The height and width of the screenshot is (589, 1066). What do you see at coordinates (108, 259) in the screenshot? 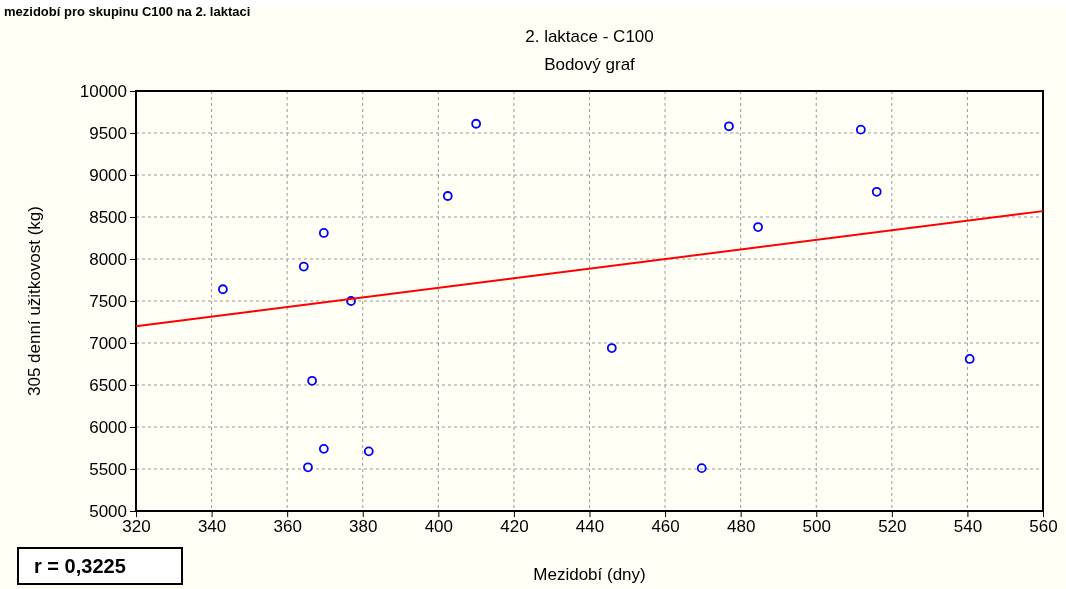
I see `y-tick-label: 8000` at bounding box center [108, 259].